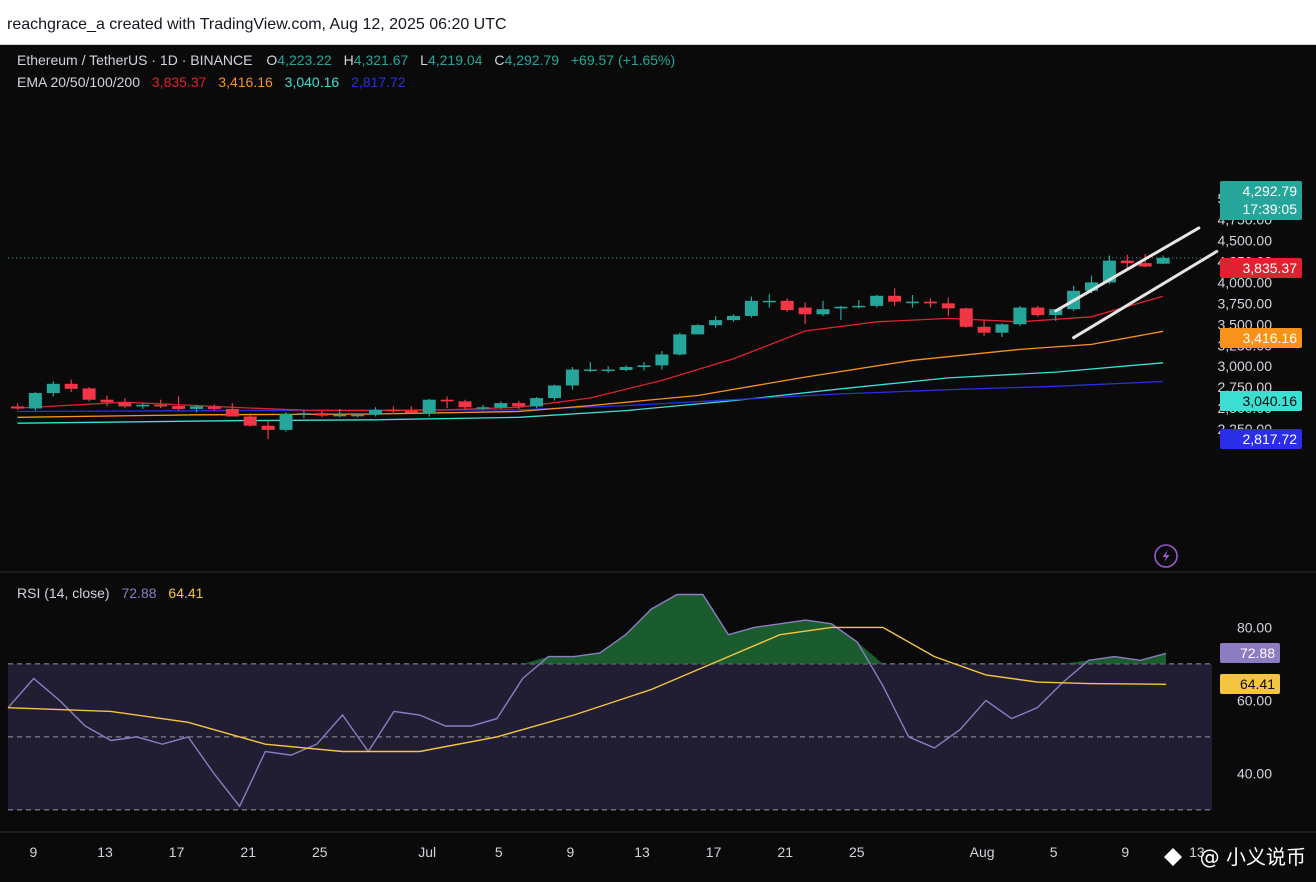 The width and height of the screenshot is (1316, 882). Describe the element at coordinates (1254, 627) in the screenshot. I see `rsi-tick-label: 80.00` at that location.